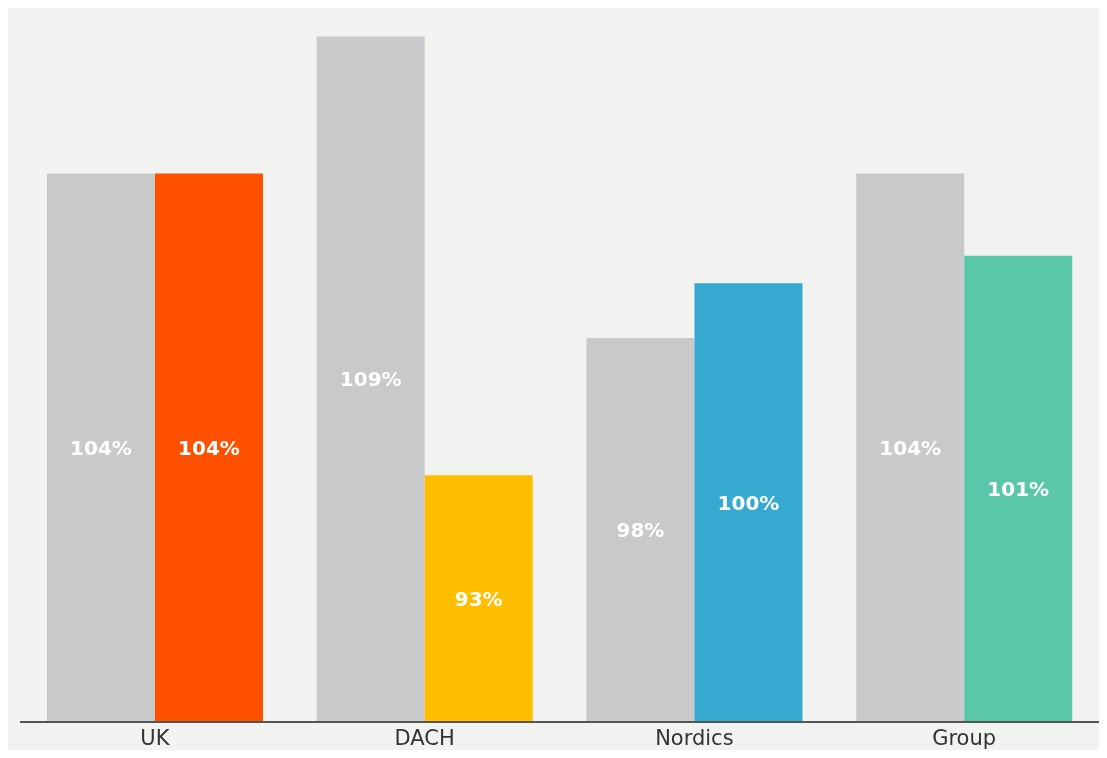  Describe the element at coordinates (694, 737) in the screenshot. I see `x-tick-label: Nordics` at that location.